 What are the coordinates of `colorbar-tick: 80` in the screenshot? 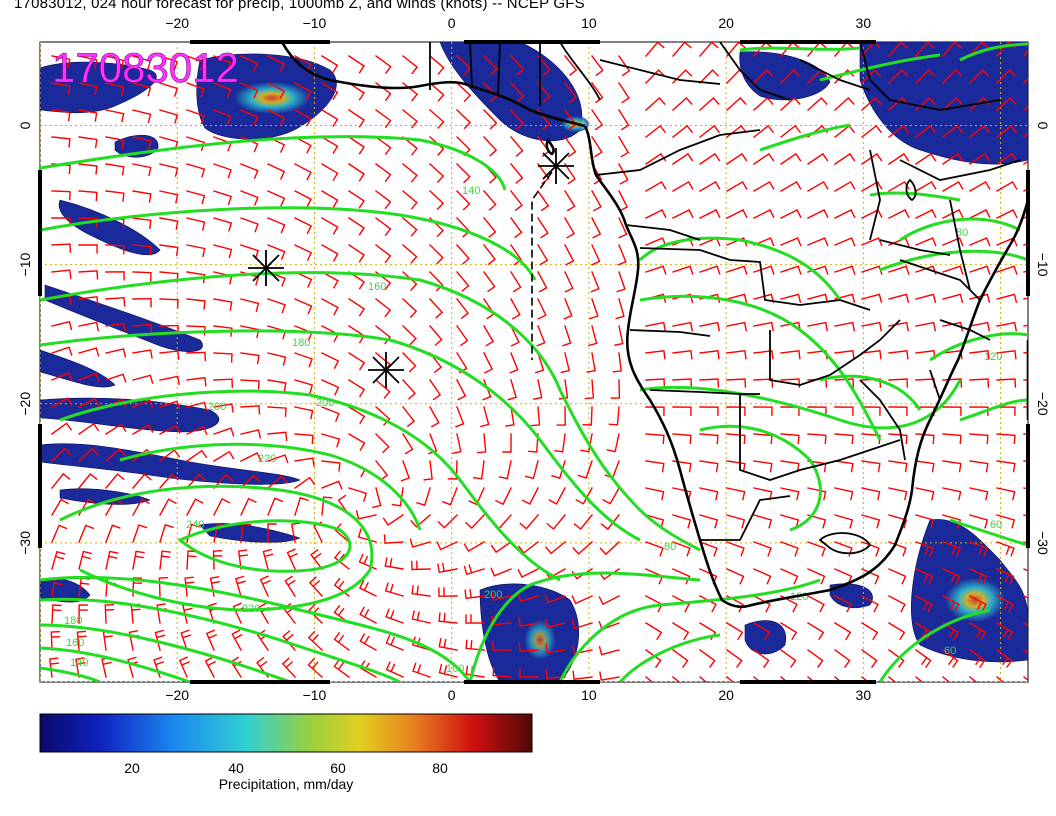 It's located at (440, 768).